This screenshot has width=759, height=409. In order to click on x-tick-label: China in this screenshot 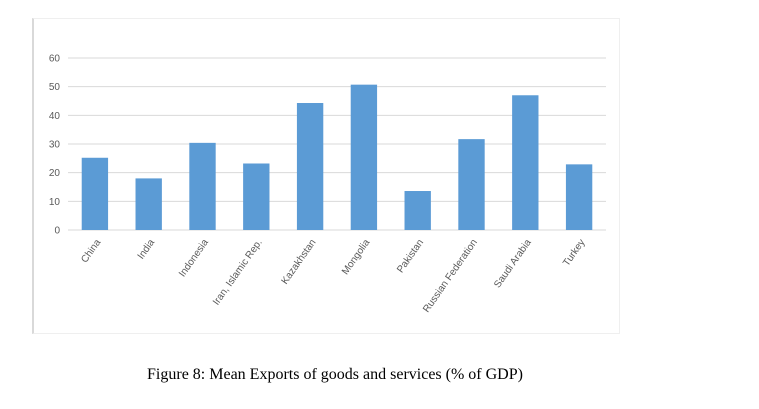, I will do `click(91, 251)`.